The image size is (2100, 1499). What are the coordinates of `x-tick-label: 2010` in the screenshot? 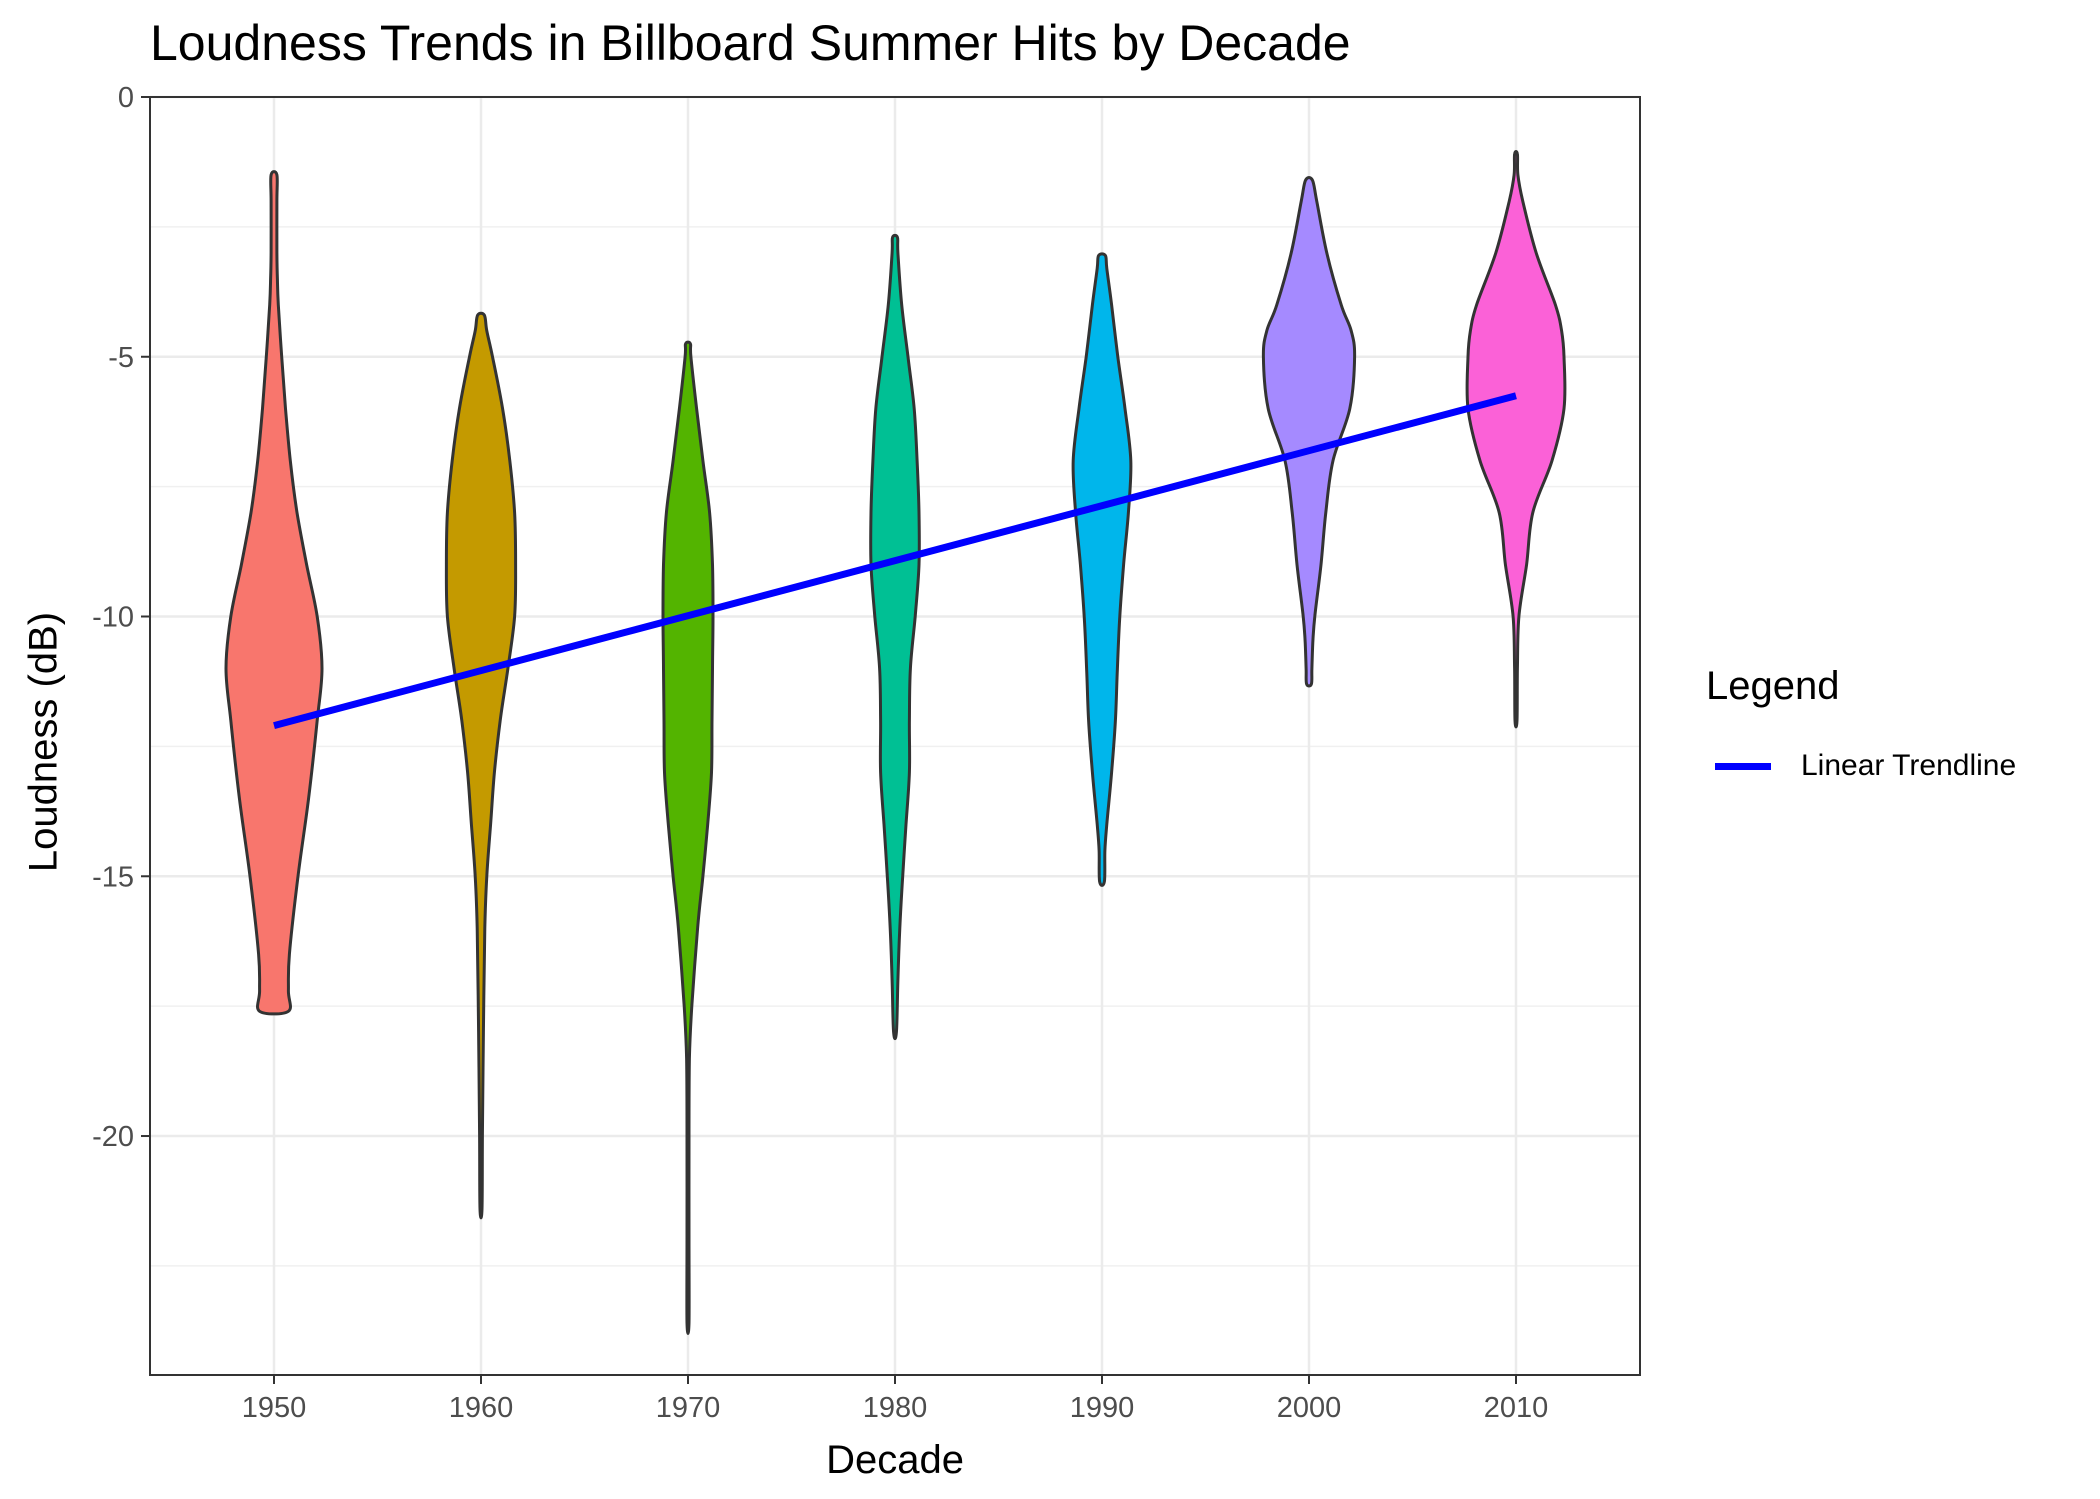 It's located at (1516, 1408).